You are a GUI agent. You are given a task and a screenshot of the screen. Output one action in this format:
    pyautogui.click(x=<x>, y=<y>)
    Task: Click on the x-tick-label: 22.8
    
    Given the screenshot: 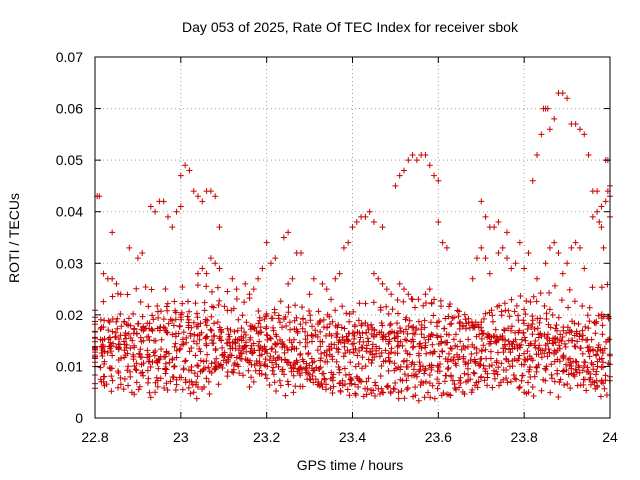 What is the action you would take?
    pyautogui.click(x=94, y=437)
    